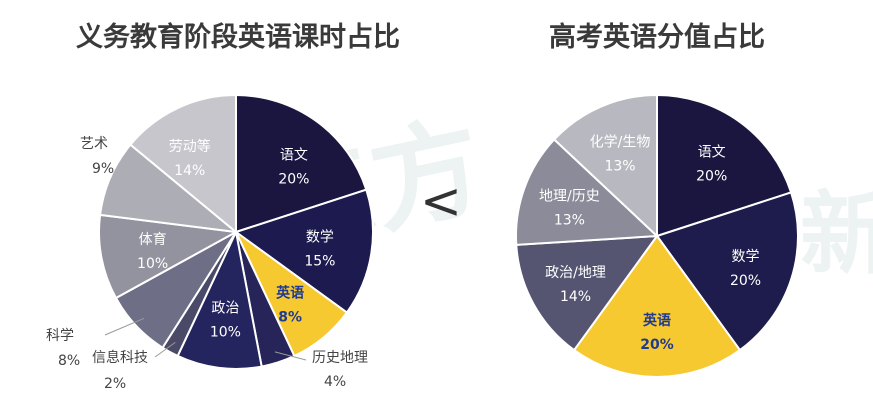  I want to click on less-than-sign: <, so click(441, 201).